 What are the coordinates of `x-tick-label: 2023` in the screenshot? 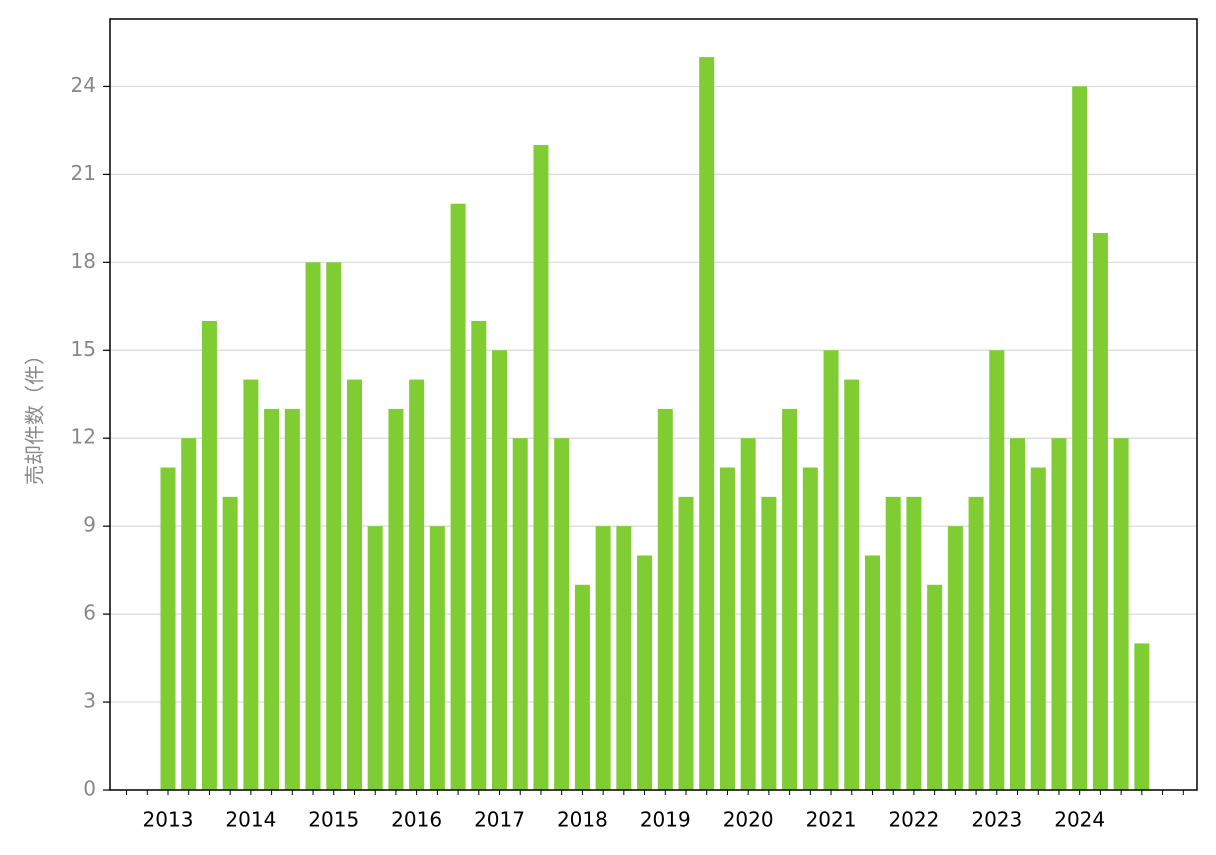 It's located at (996, 820).